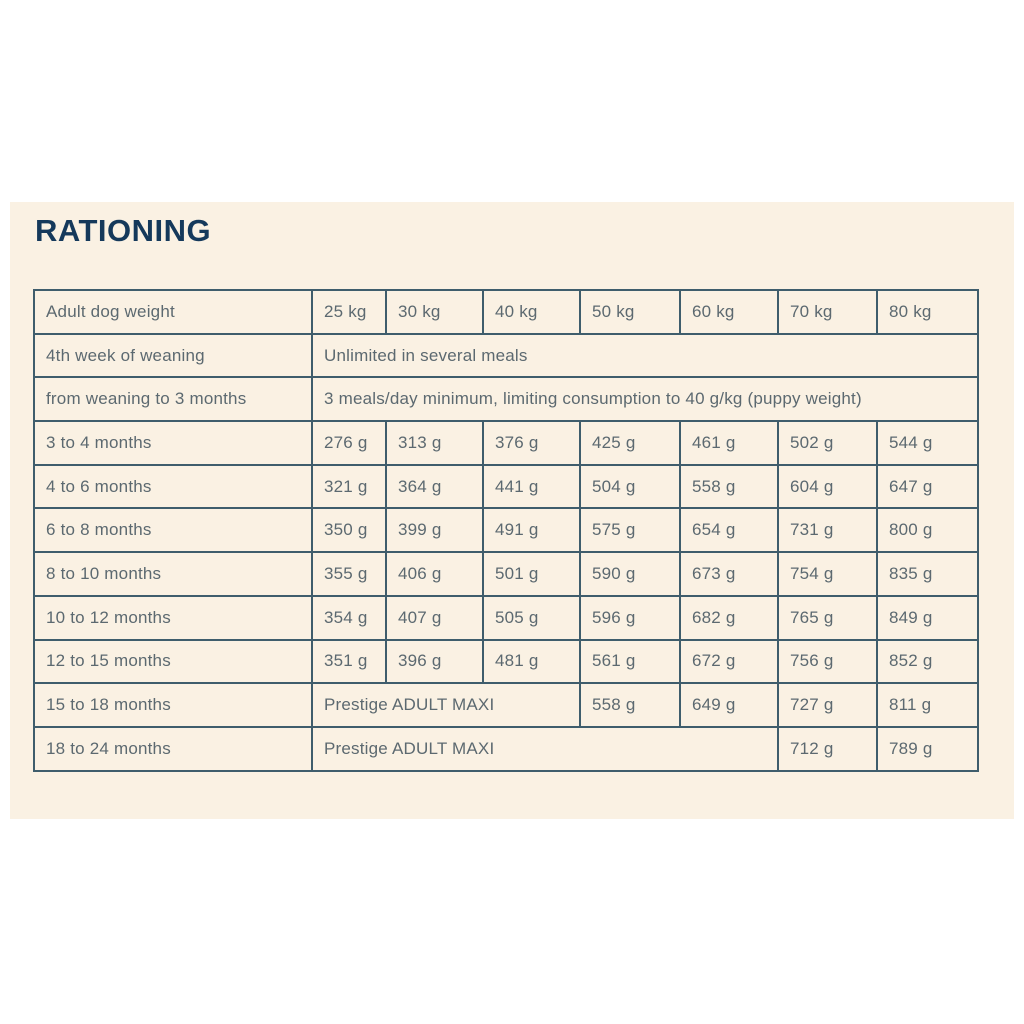 Image resolution: width=1024 pixels, height=1024 pixels. What do you see at coordinates (349, 486) in the screenshot?
I see `value-cell: 321 g` at bounding box center [349, 486].